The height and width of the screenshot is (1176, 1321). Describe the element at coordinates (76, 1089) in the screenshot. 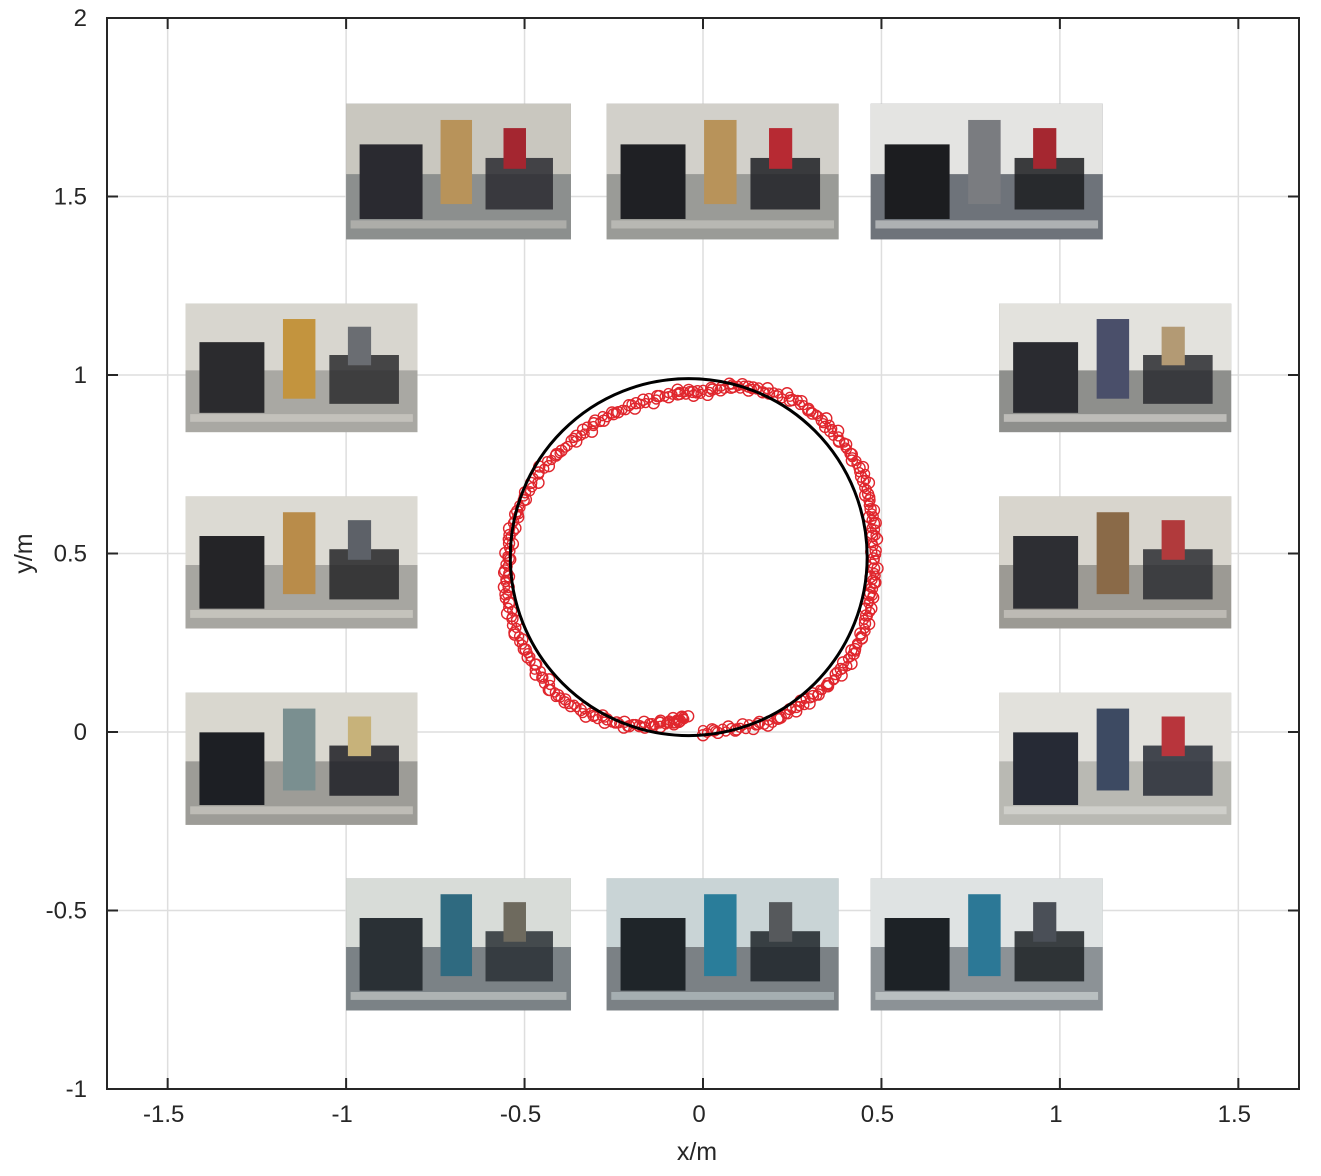

I see `y-tick-label: -1` at that location.